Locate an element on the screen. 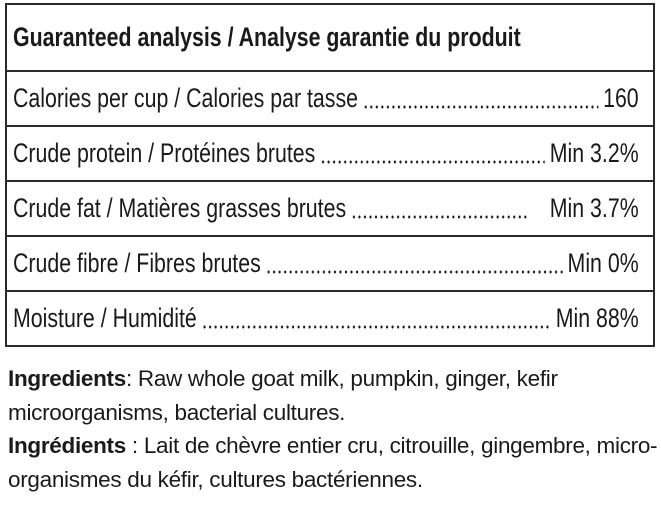 This screenshot has height=527, width=661. table-row: Moisture / Humidité Min 88% is located at coordinates (330, 317).